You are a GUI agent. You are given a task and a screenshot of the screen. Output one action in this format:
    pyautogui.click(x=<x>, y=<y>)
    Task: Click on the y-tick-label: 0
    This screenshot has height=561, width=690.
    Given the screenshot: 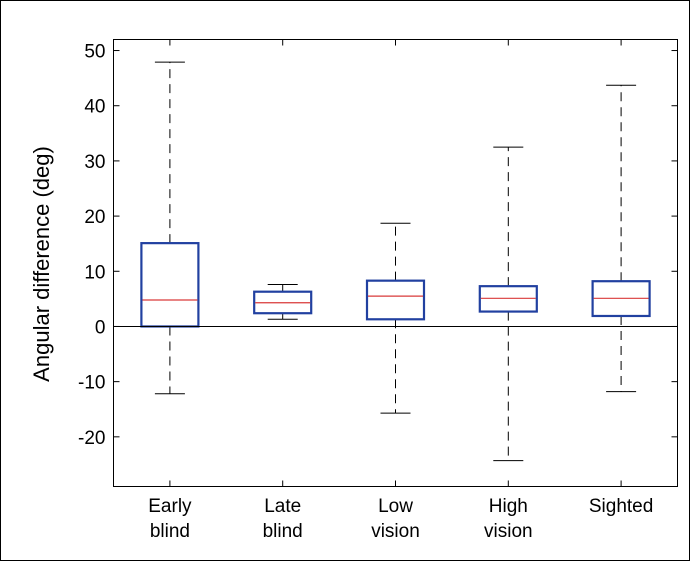 What is the action you would take?
    pyautogui.click(x=100, y=327)
    